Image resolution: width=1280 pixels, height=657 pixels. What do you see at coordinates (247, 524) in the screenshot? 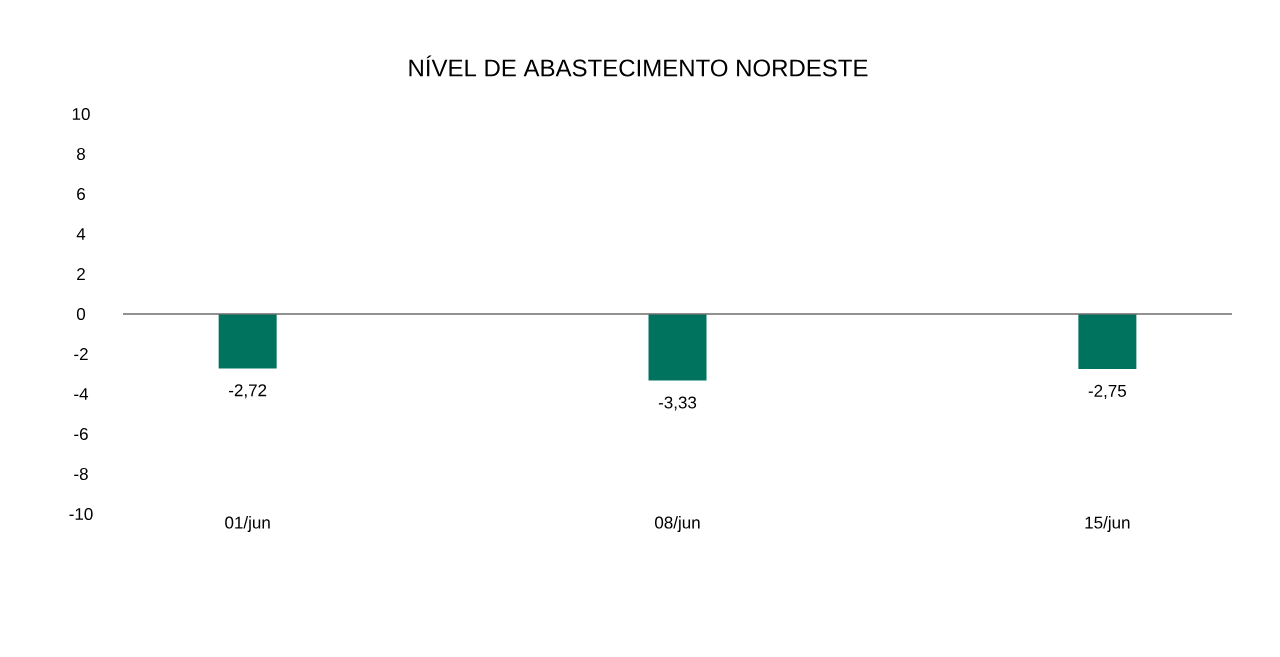
I see `x-tick-label: 01/jun` at bounding box center [247, 524].